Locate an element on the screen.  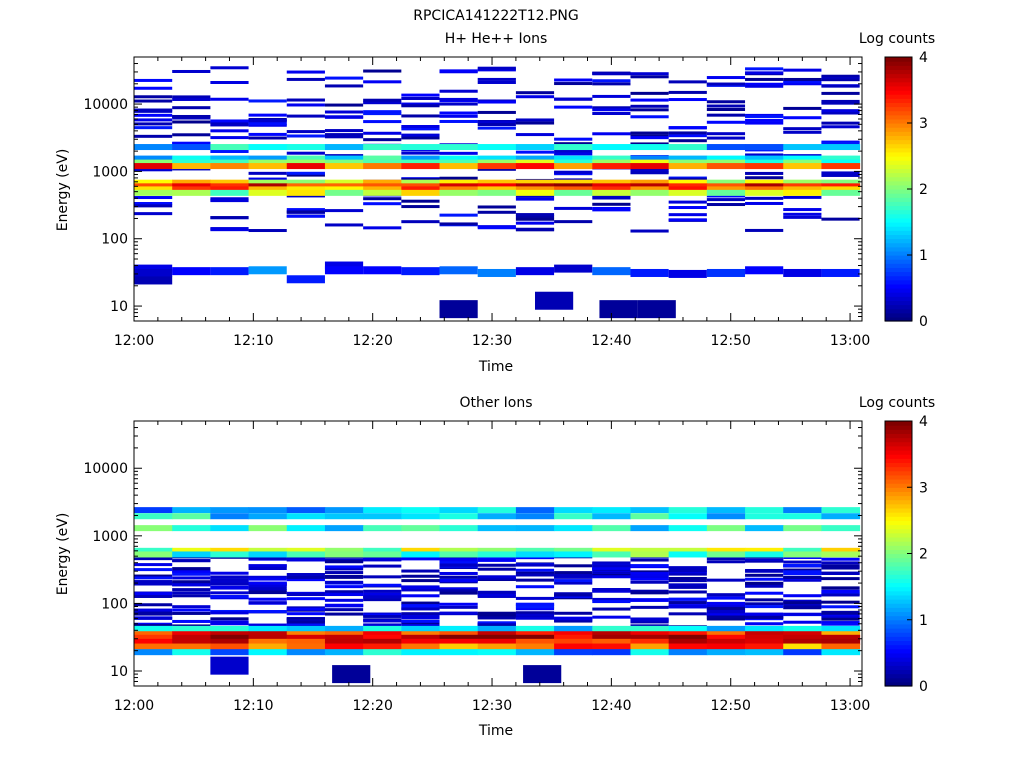
colorbar-tick-label: 1 is located at coordinates (923, 256).